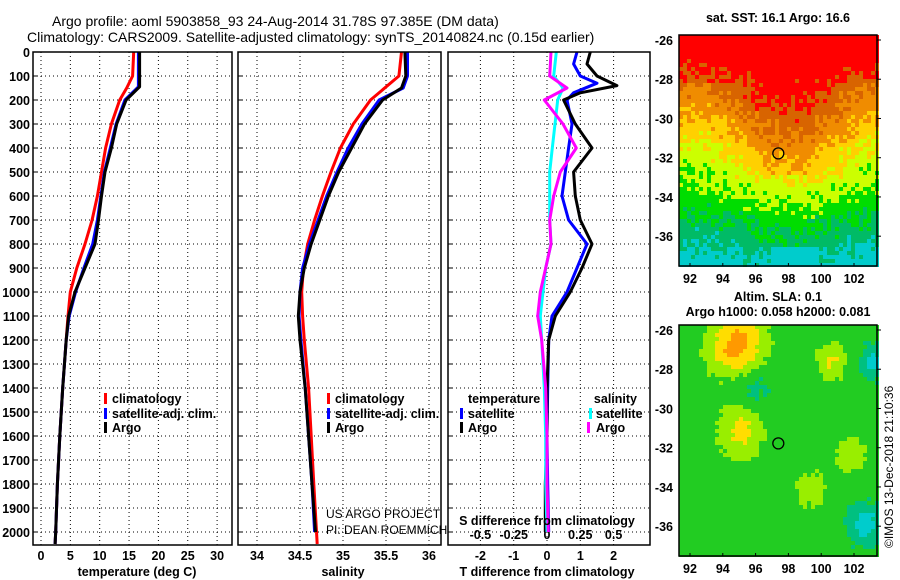 This screenshot has height=580, width=900. Describe the element at coordinates (328, 398) in the screenshot. I see `legend-swatch-climatology` at that location.